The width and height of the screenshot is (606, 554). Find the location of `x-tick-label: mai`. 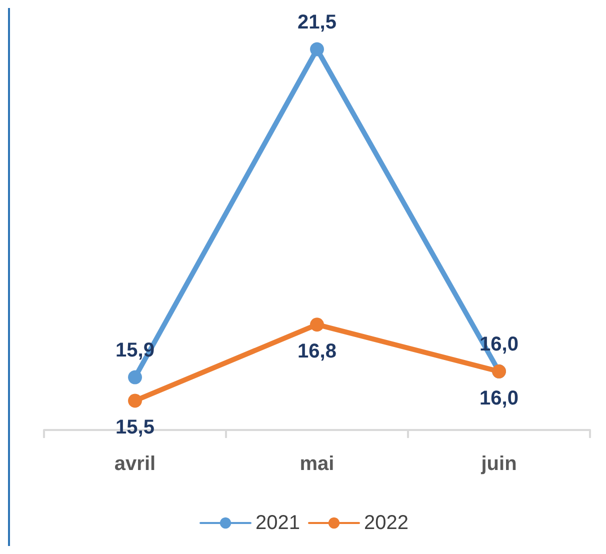

x-tick-label: mai is located at coordinates (317, 464).